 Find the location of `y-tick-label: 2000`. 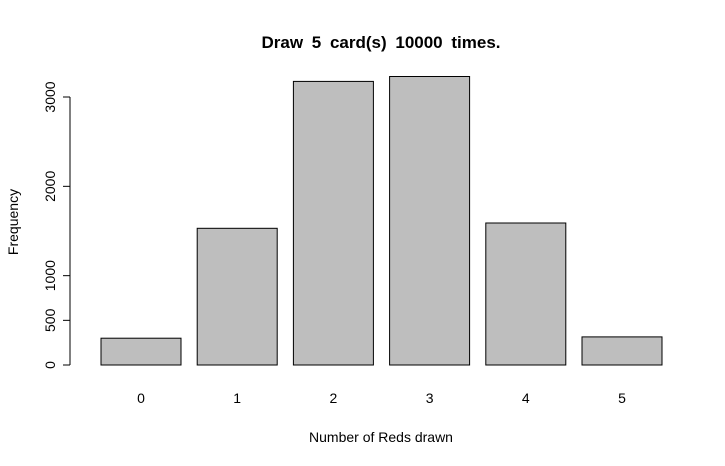

y-tick-label: 2000 is located at coordinates (50, 186).